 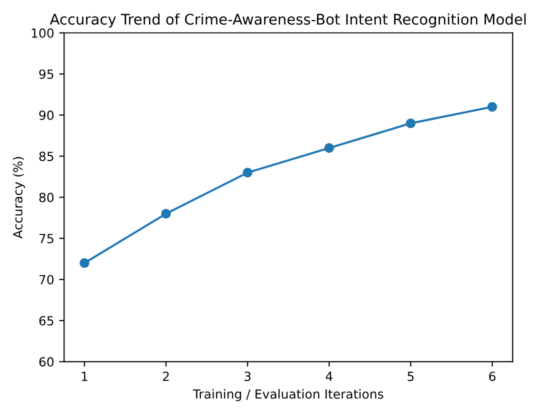 What do you see at coordinates (46, 239) in the screenshot?
I see `y-tick-label: 75` at bounding box center [46, 239].